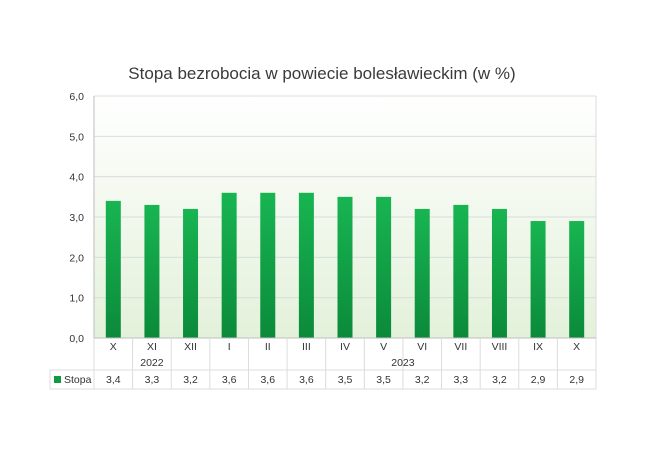 The image size is (648, 458). I want to click on legend-label: Stopa, so click(78, 380).